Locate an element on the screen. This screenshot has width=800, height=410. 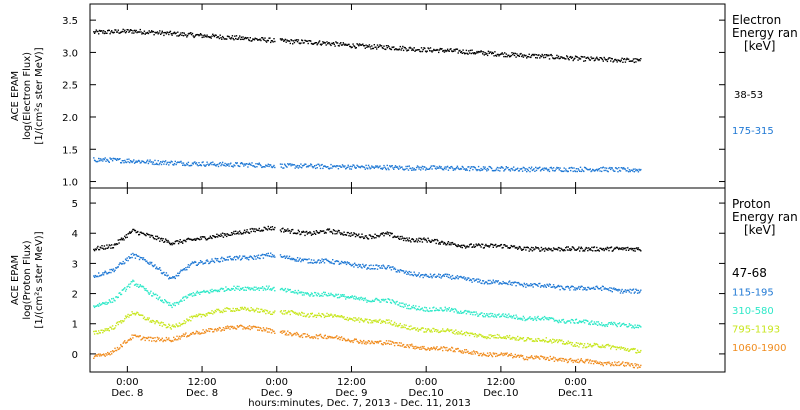
x-tick-date-label: Dec. 8 is located at coordinates (202, 393).